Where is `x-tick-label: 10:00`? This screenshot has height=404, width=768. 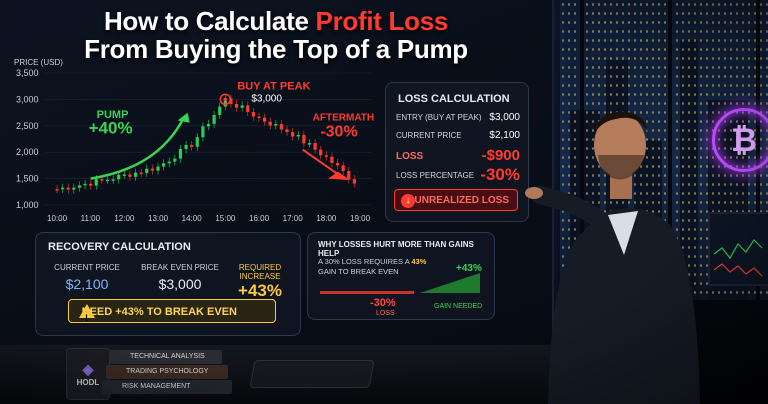
x-tick-label: 10:00 is located at coordinates (57, 218).